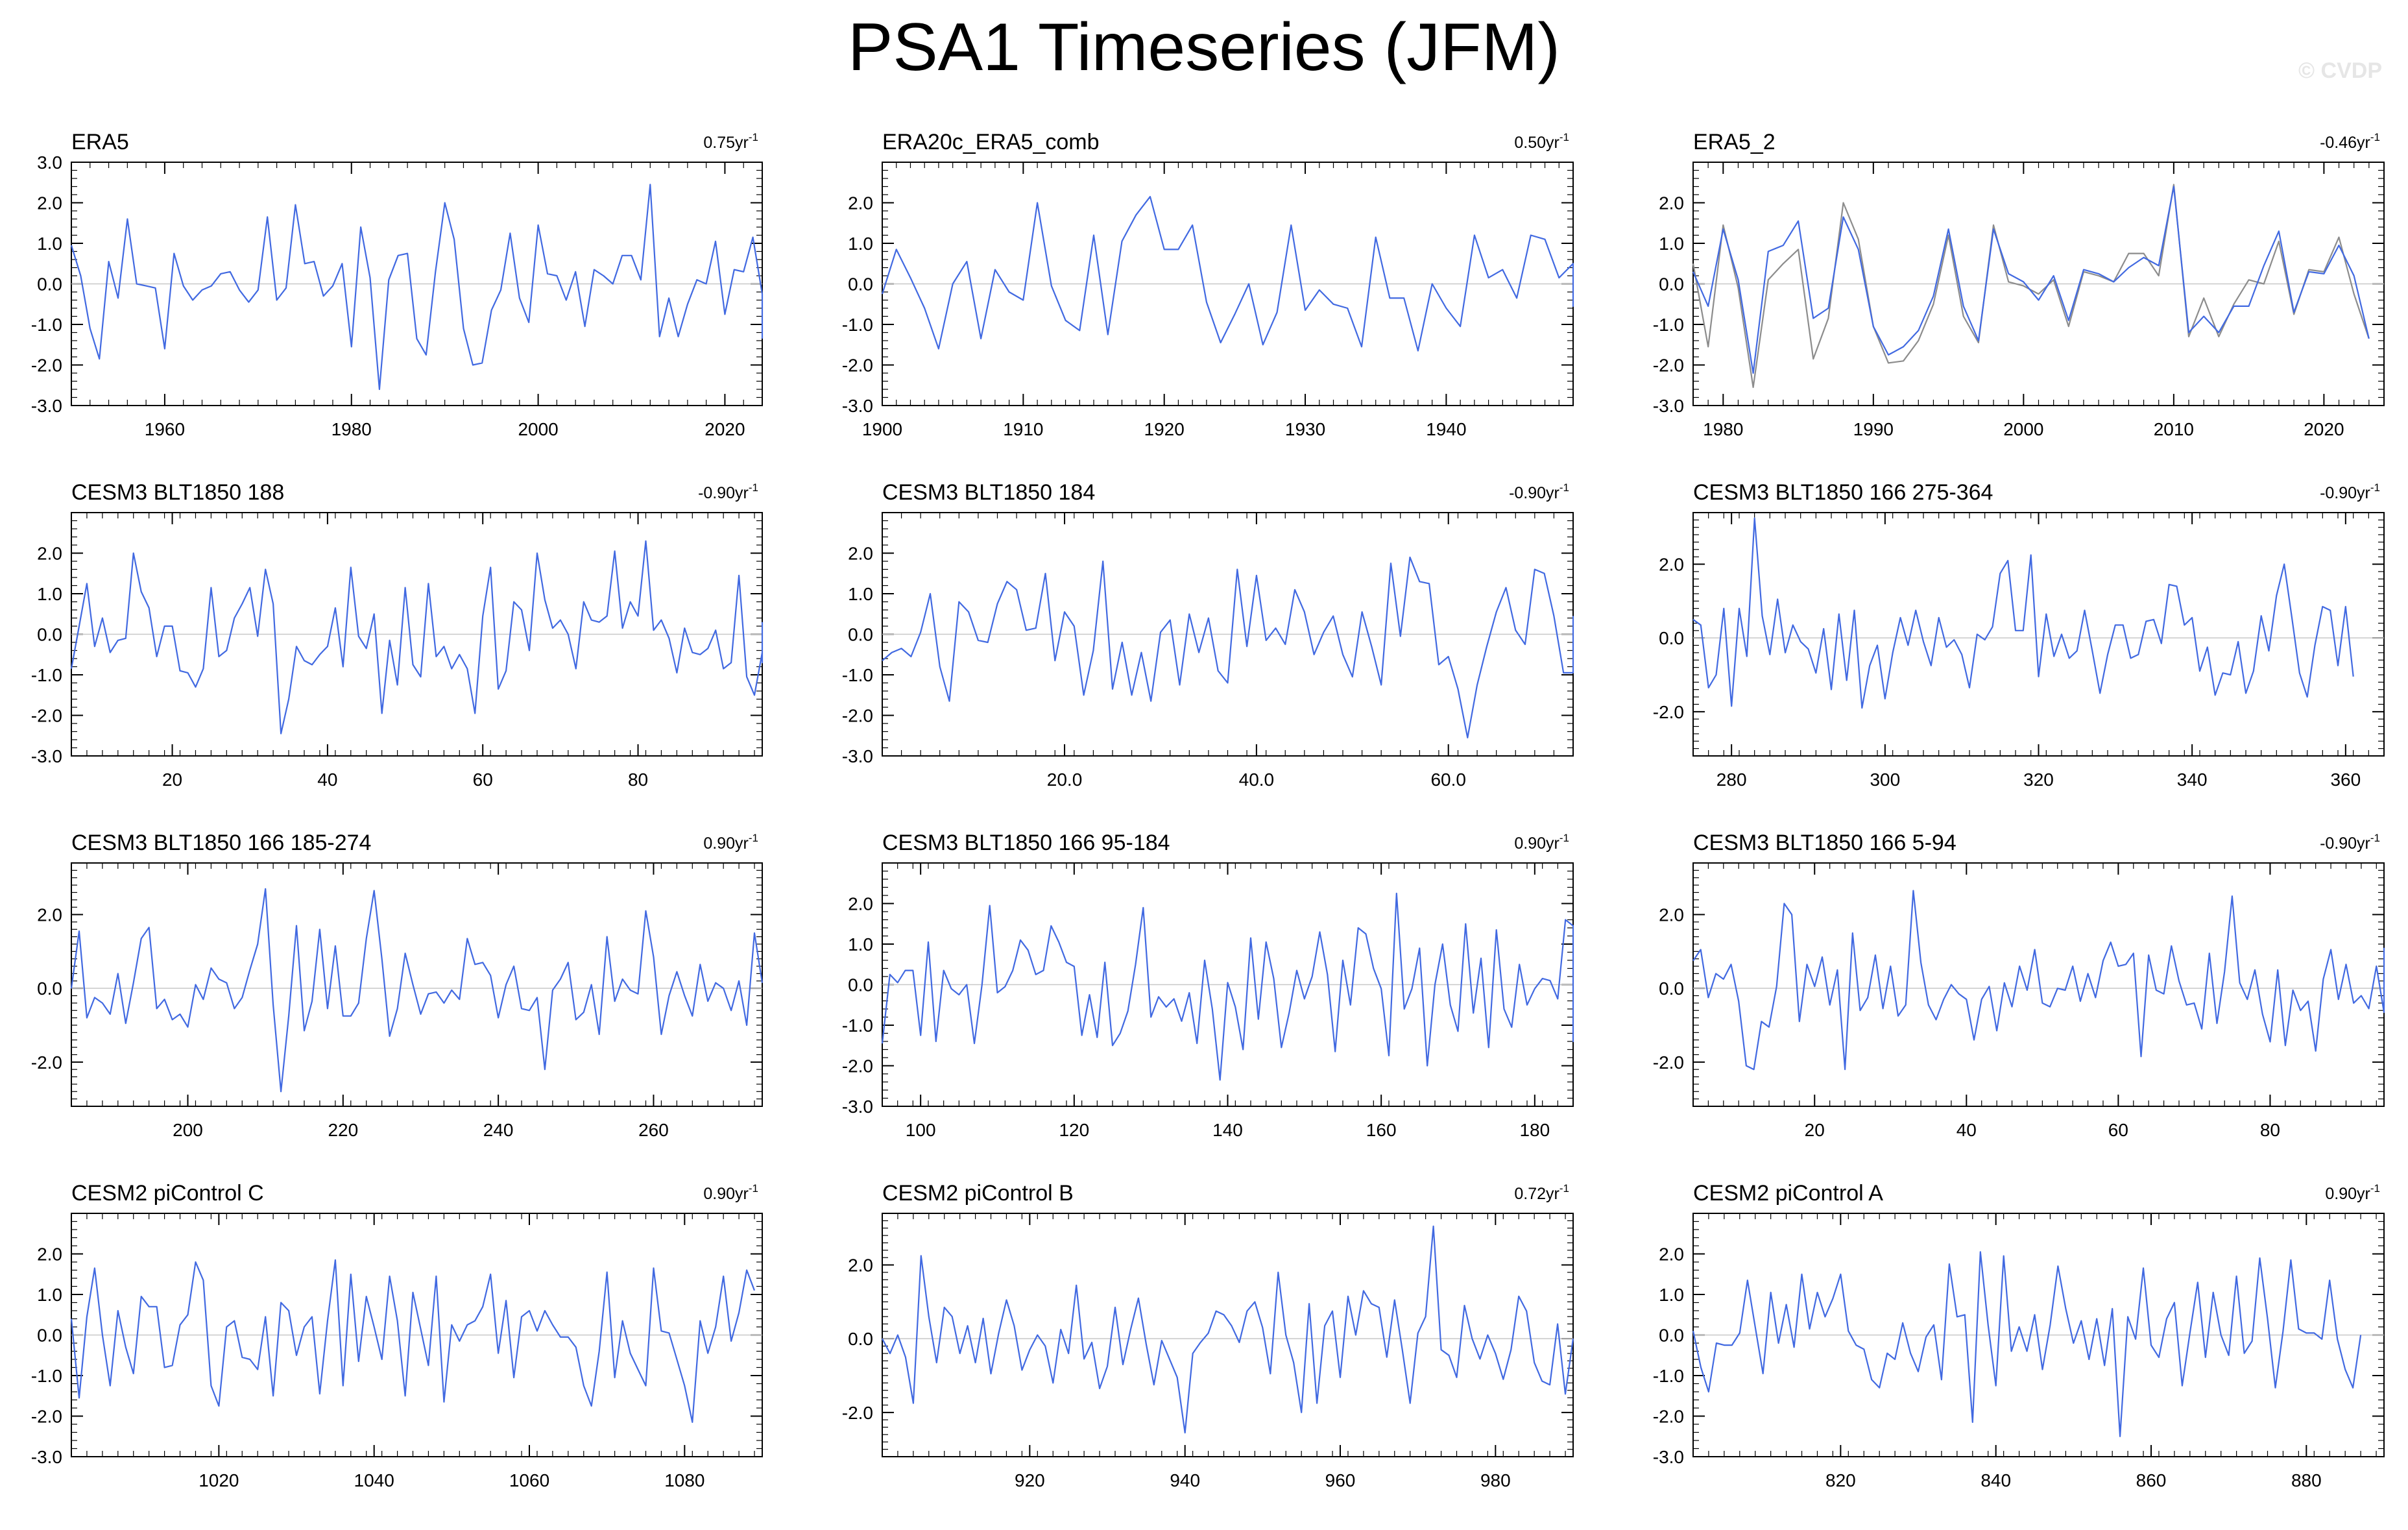 The height and width of the screenshot is (1530, 2408). Describe the element at coordinates (2306, 1480) in the screenshot. I see `x-tick-label: 880` at that location.